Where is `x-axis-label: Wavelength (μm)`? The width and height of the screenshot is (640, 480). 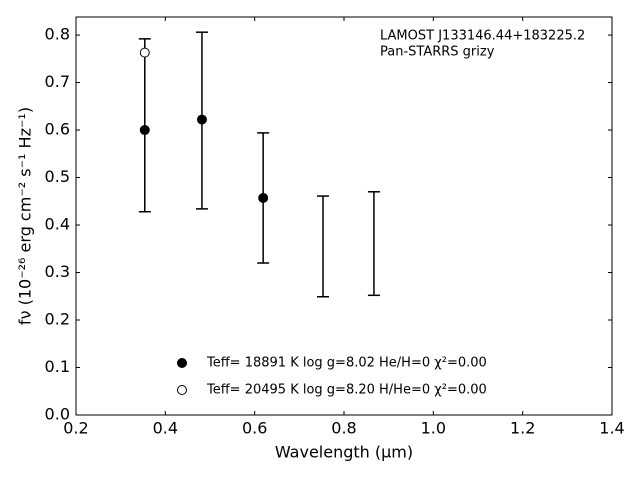
x-axis-label: Wavelength (μm) is located at coordinates (344, 452).